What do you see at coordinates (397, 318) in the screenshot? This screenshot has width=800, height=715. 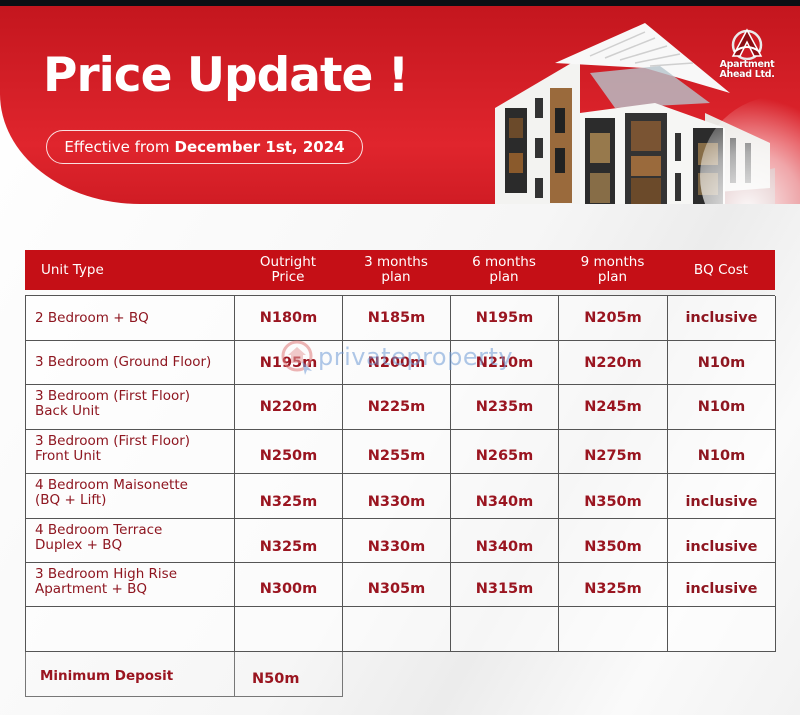 I see `cell-3-months: N185m` at bounding box center [397, 318].